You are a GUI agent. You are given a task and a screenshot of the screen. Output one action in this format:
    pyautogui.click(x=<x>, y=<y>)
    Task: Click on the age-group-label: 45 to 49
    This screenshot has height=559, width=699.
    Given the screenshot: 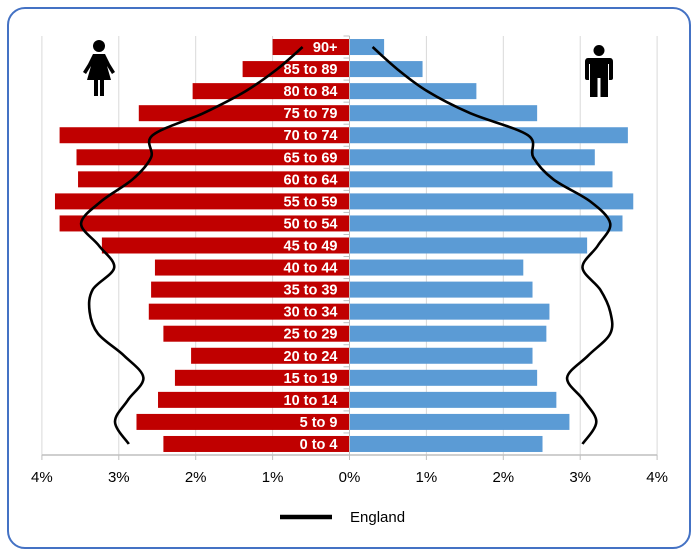 What is the action you would take?
    pyautogui.click(x=311, y=247)
    